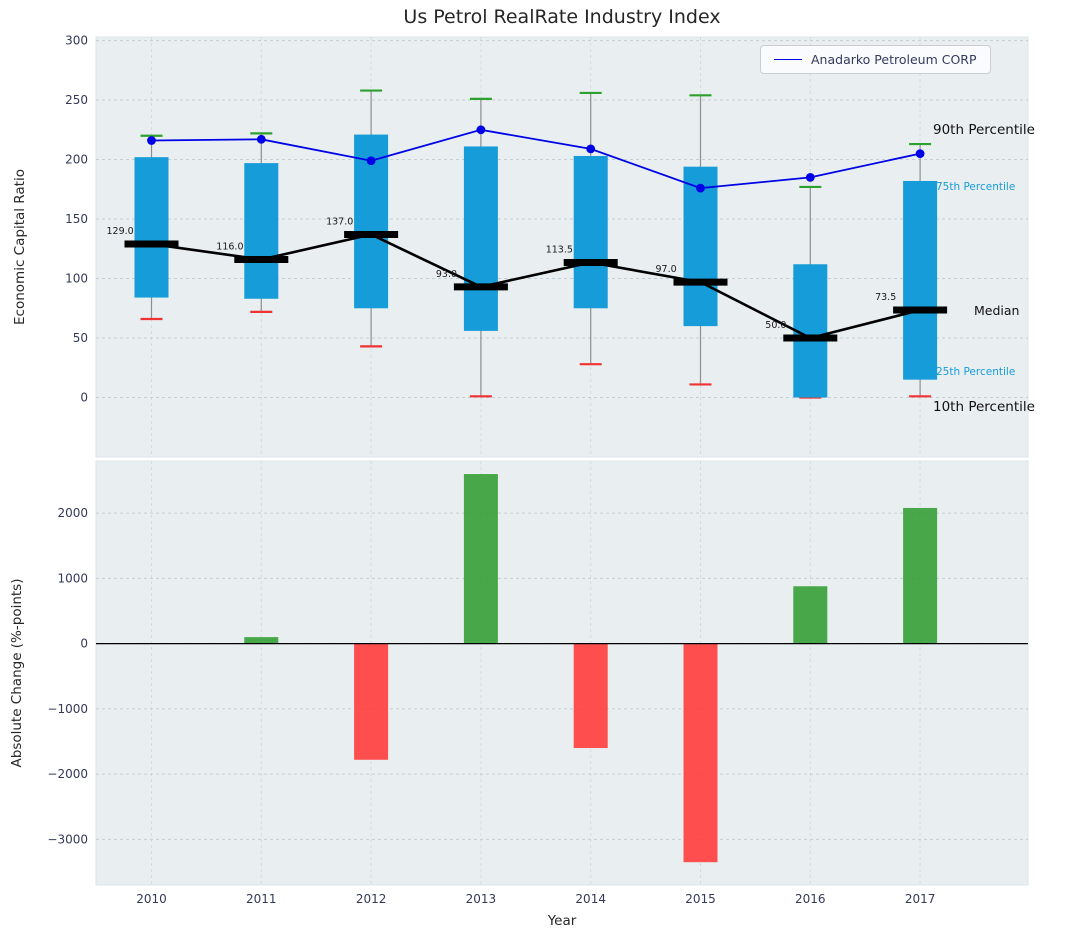 This screenshot has height=942, width=1067. What do you see at coordinates (151, 899) in the screenshot?
I see `x-tick-label: 2010` at bounding box center [151, 899].